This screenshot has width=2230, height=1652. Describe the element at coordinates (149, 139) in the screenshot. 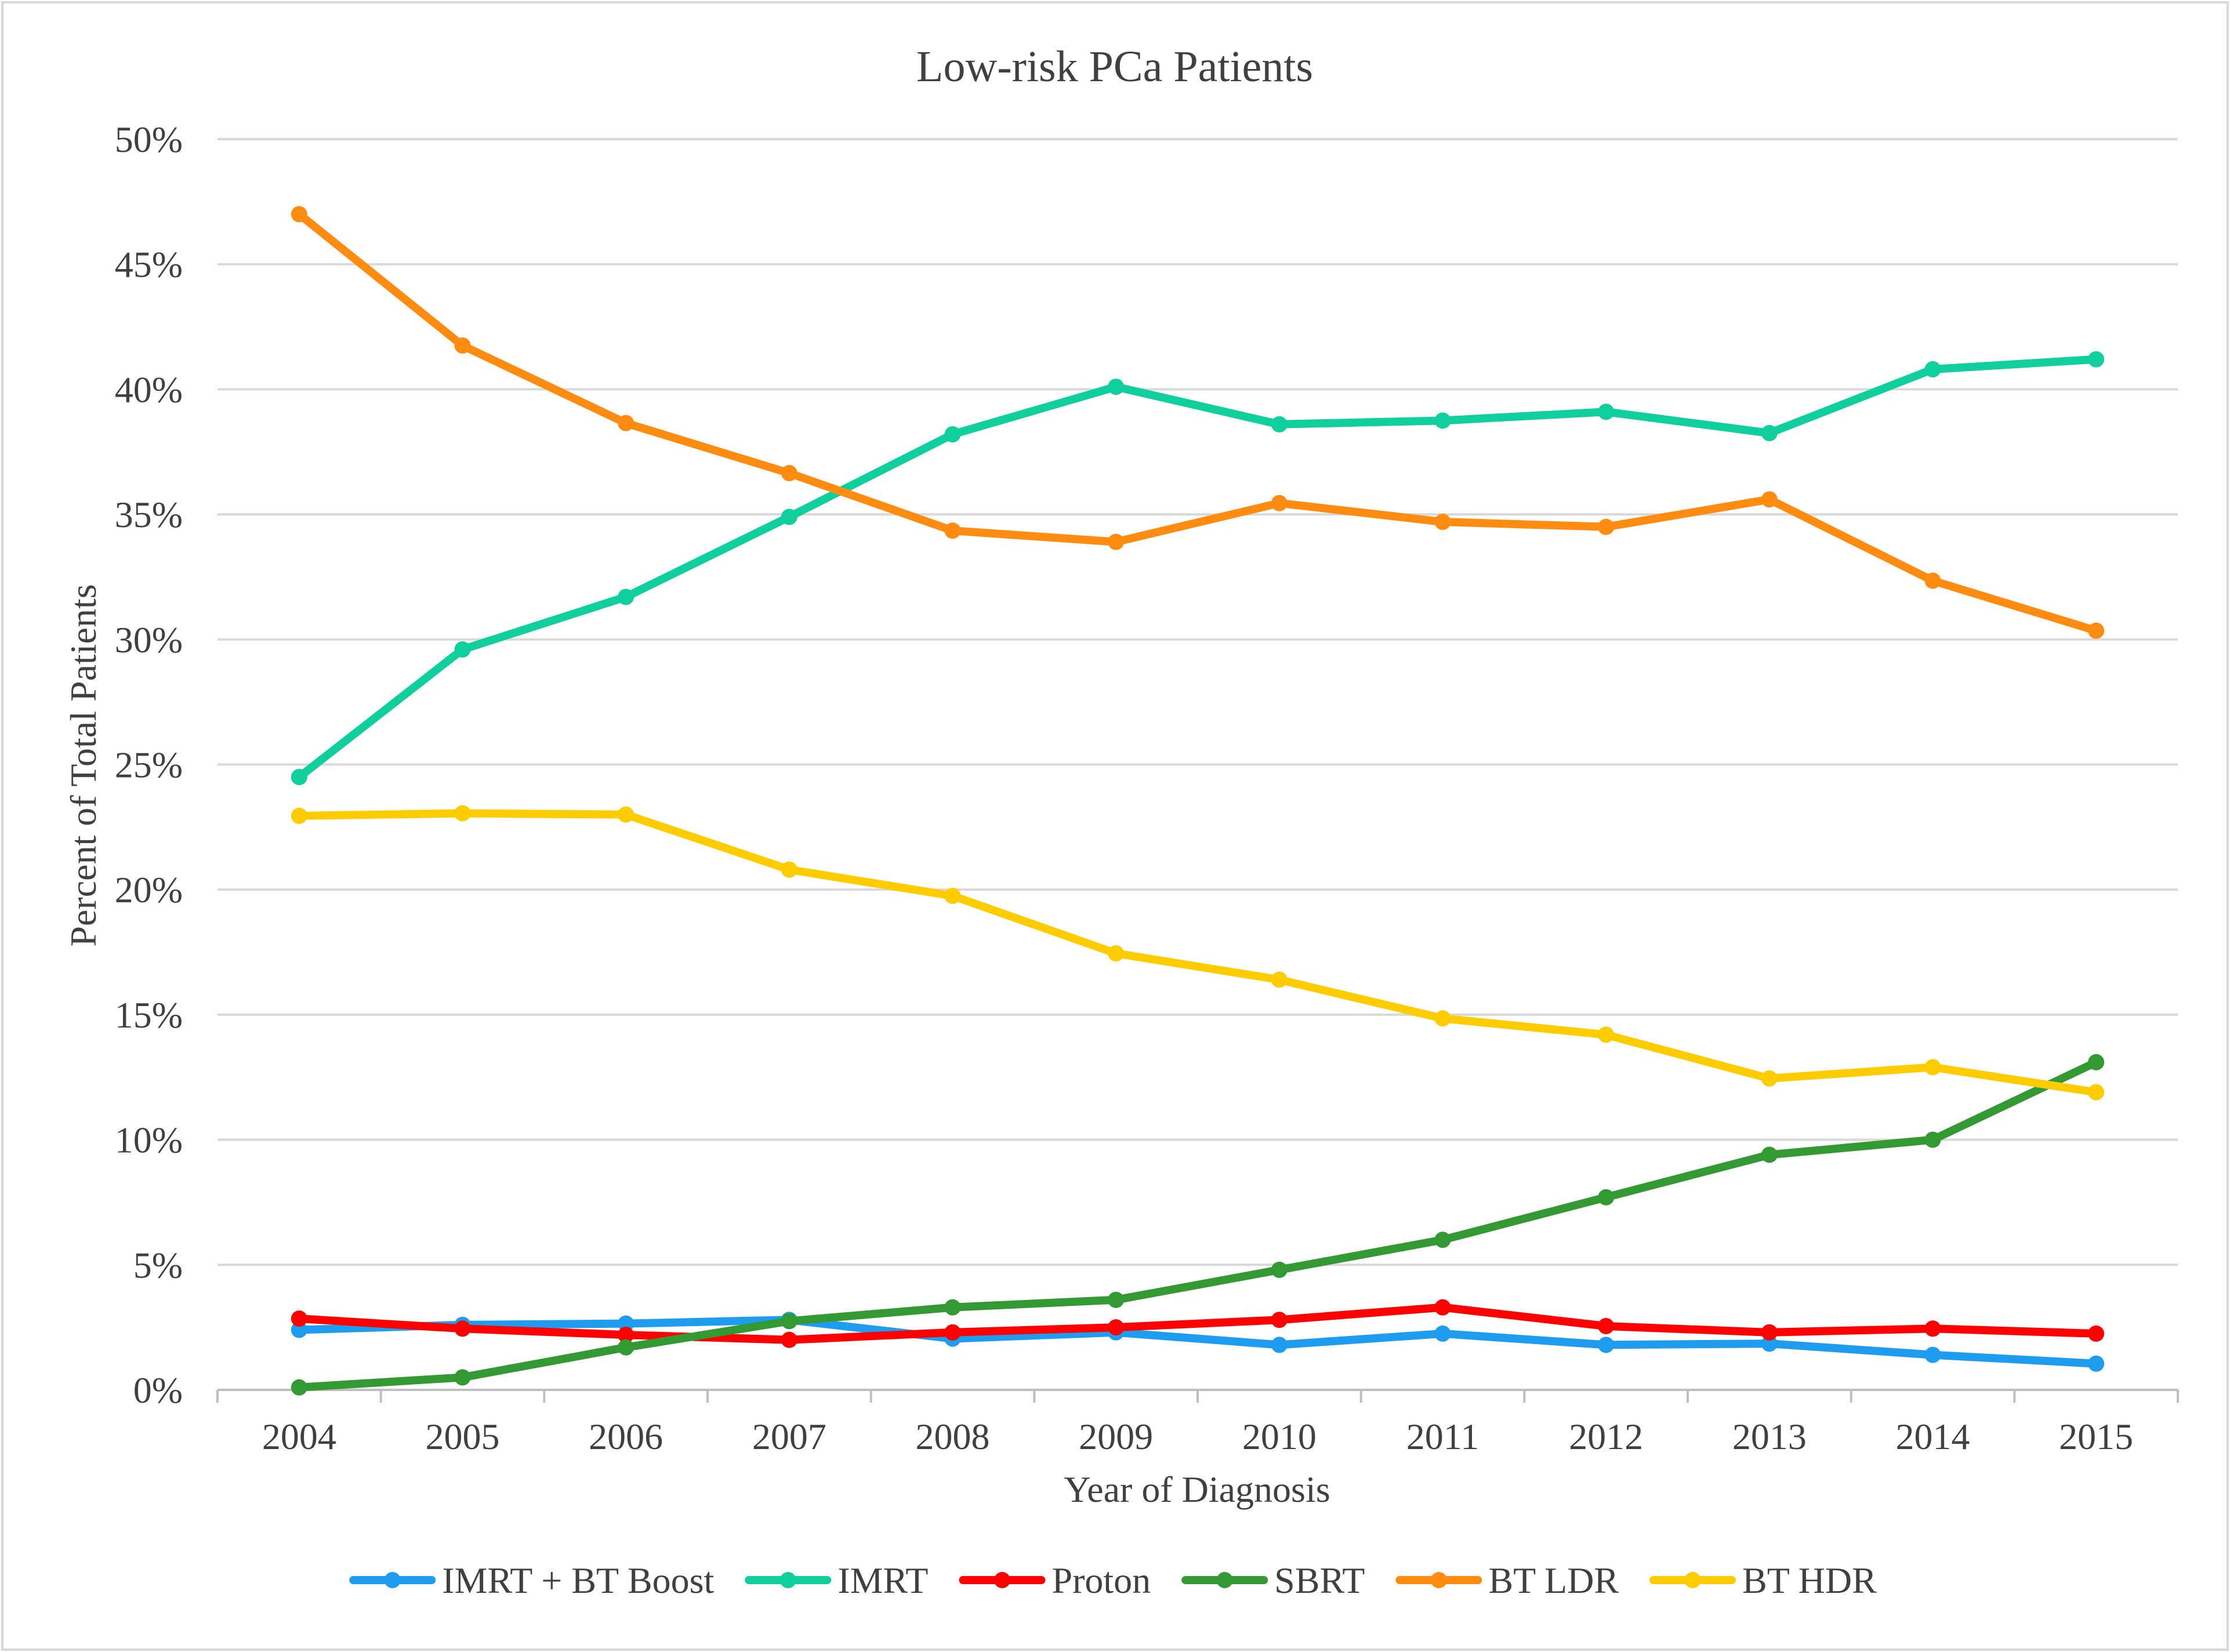

I see `y-tick-label: 50%` at that location.